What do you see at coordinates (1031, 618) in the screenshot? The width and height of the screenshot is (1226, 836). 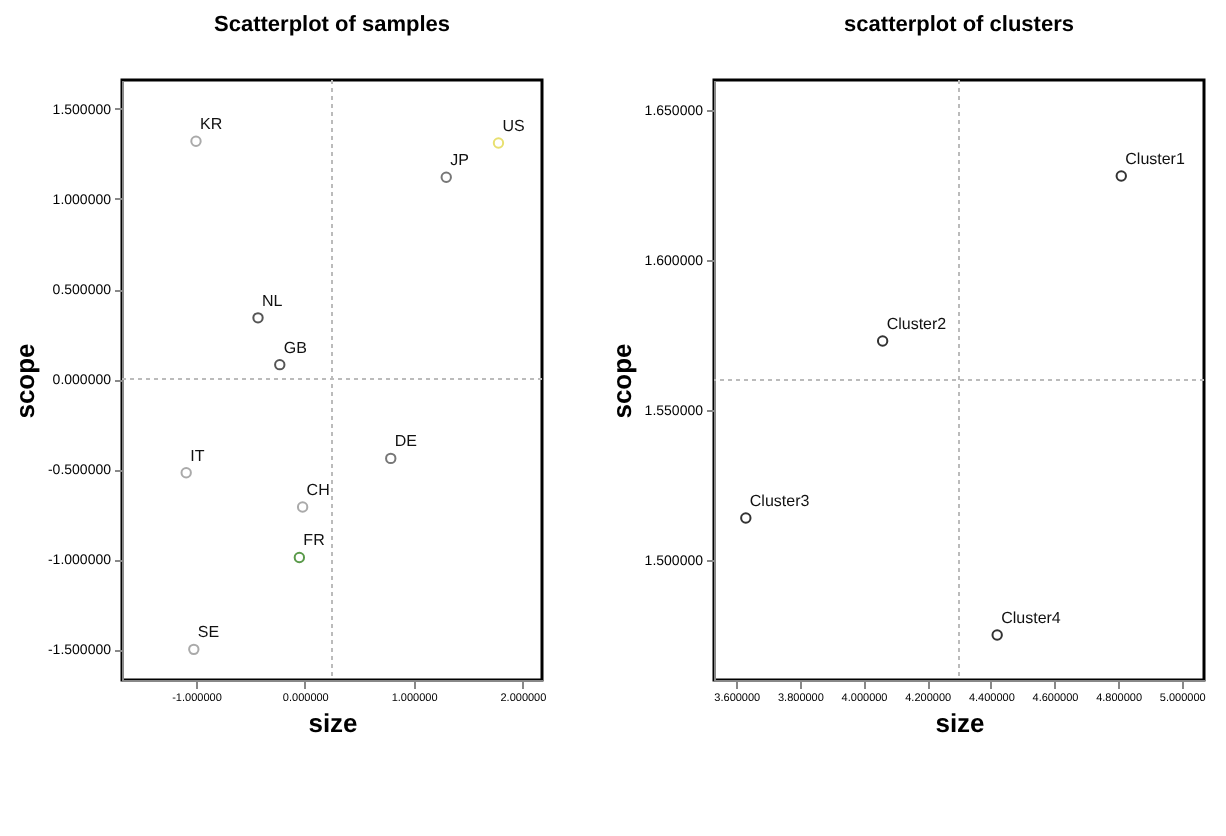 I see `annotation: Cluster4` at bounding box center [1031, 618].